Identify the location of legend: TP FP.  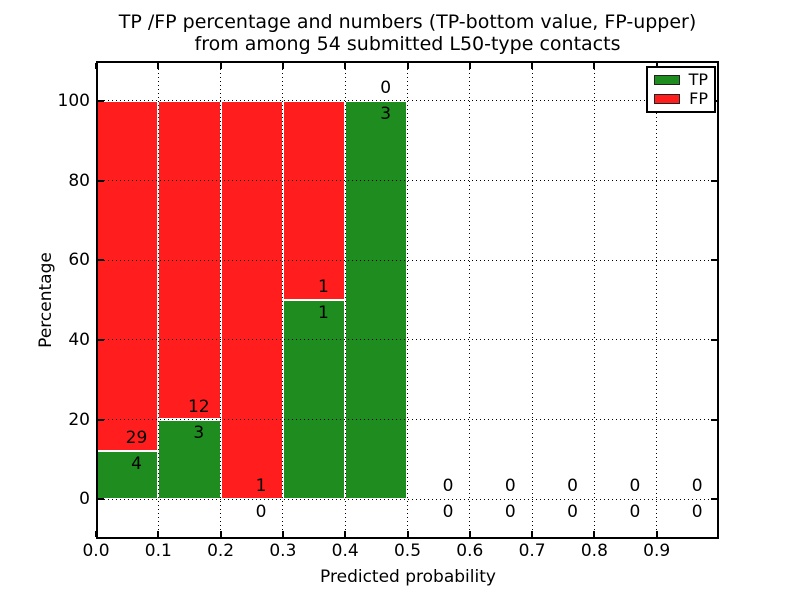
(681, 89).